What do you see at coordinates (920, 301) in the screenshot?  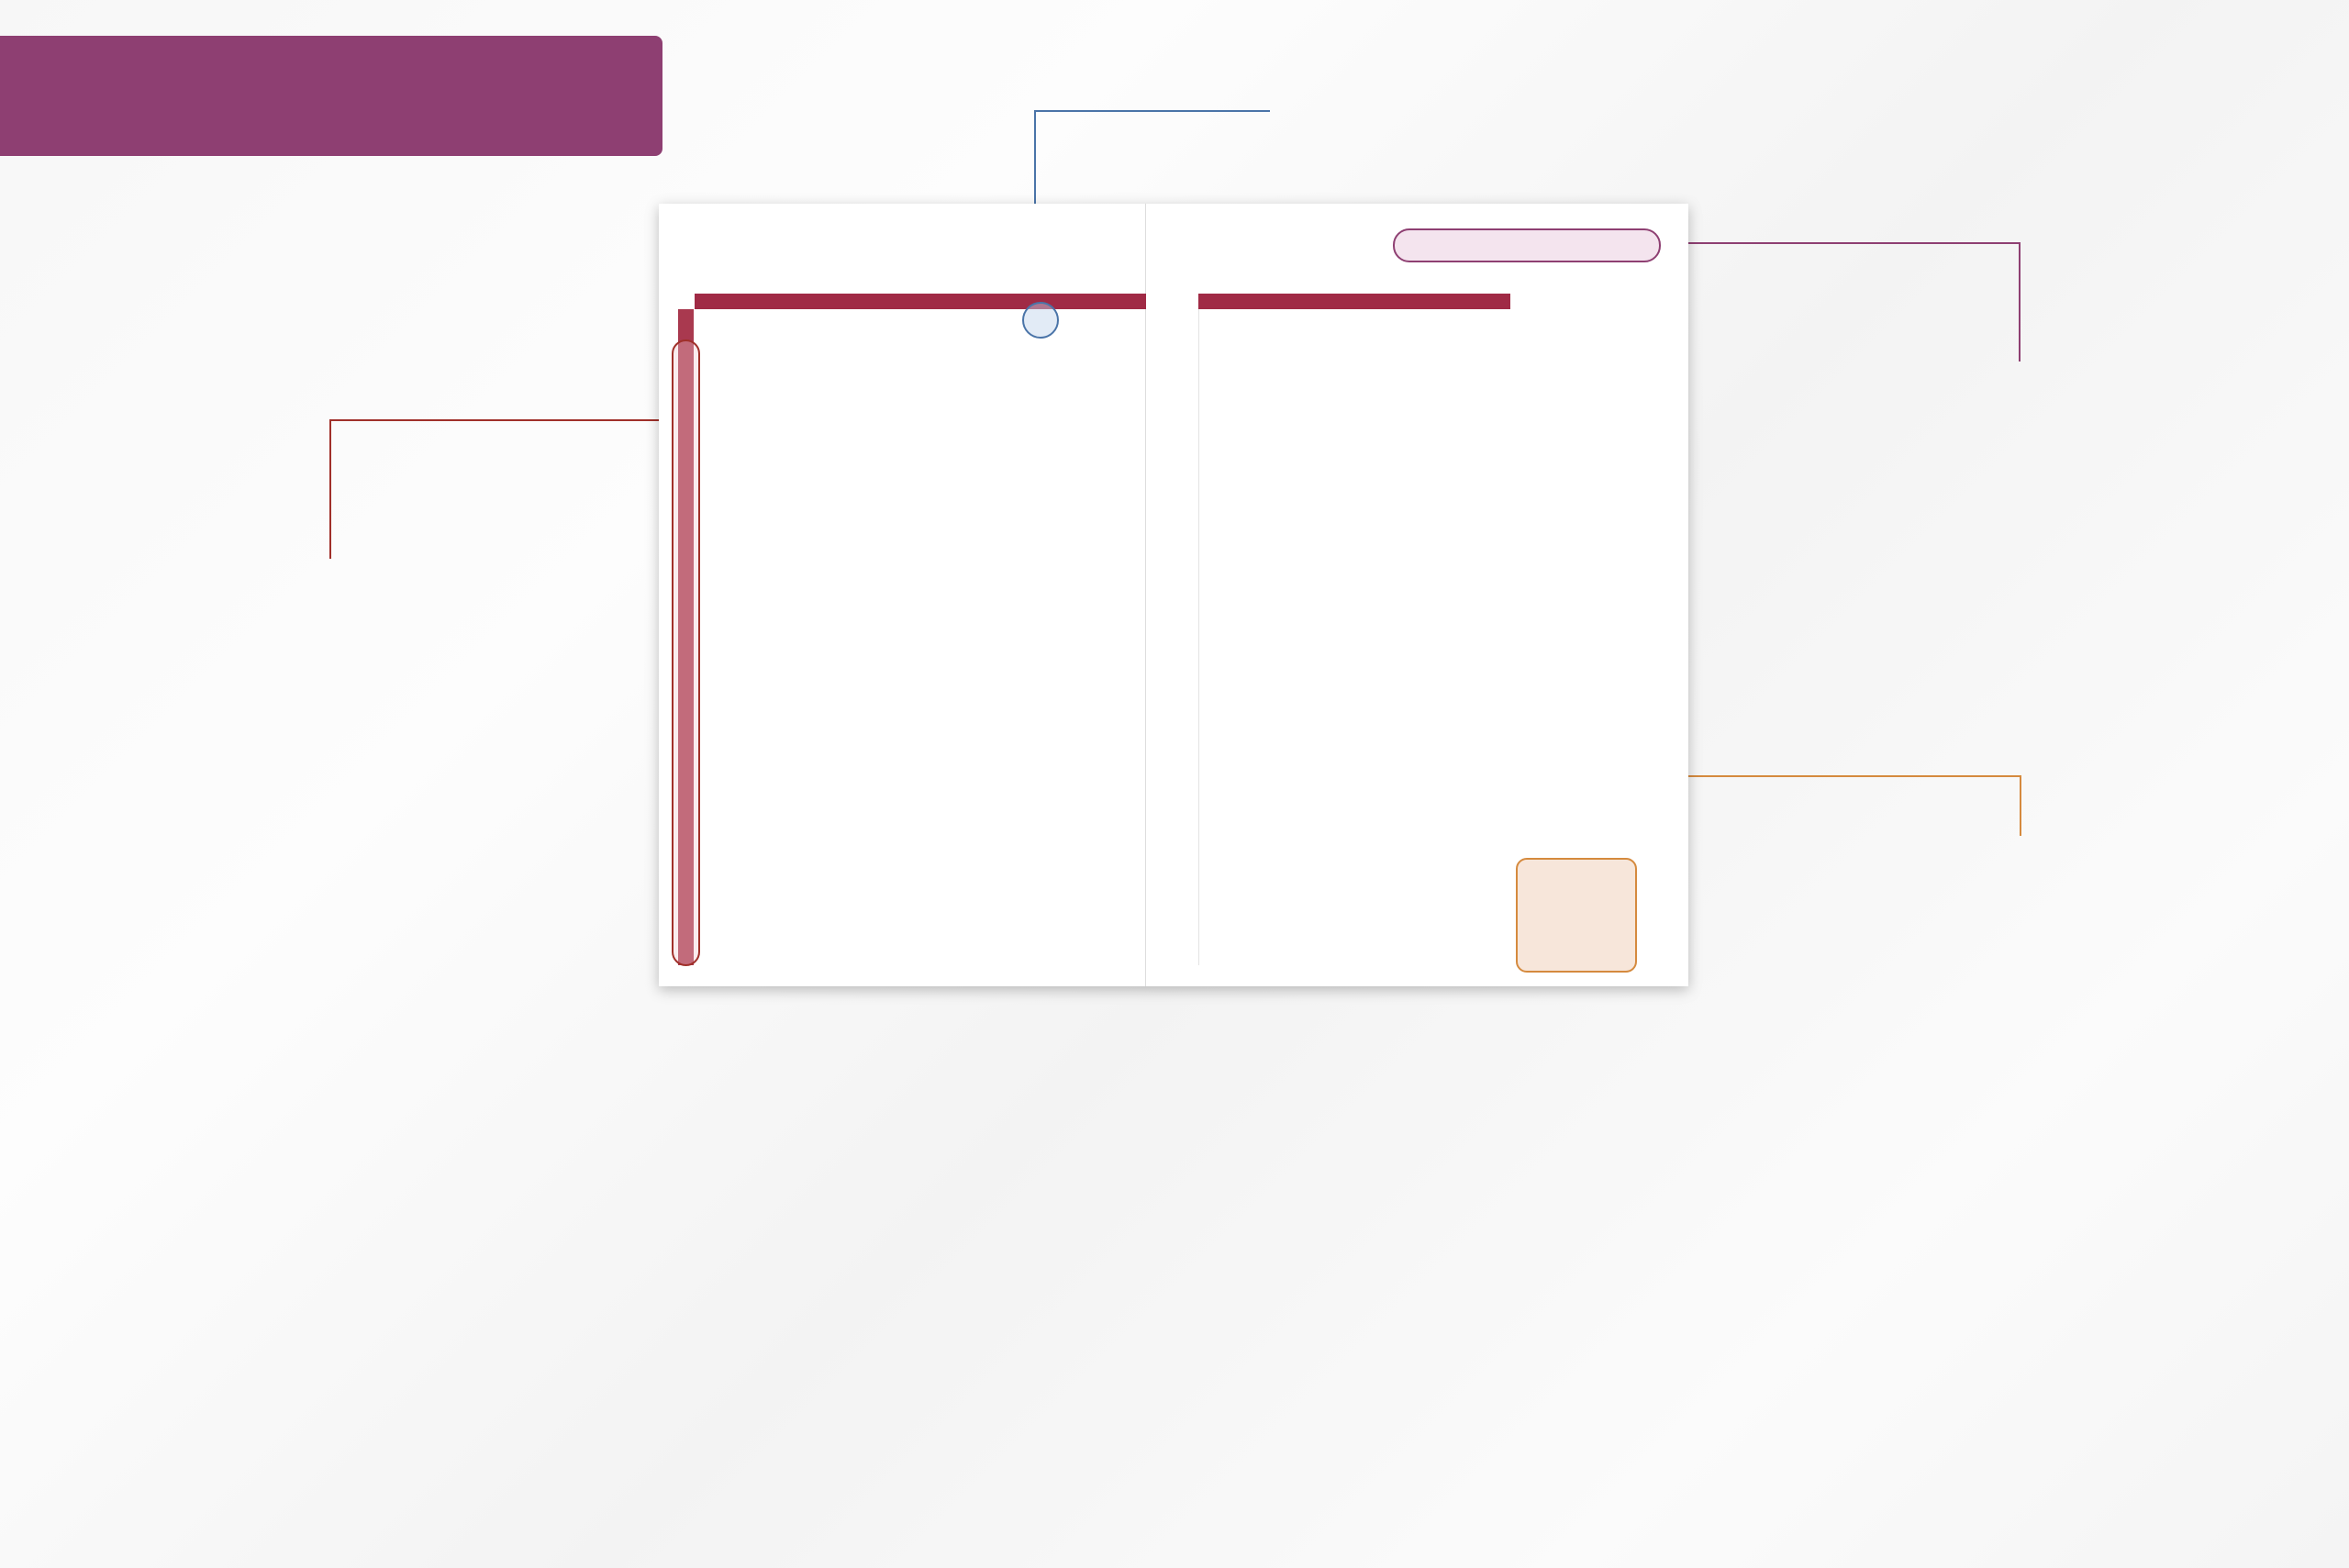 I see `weekday-header-left` at bounding box center [920, 301].